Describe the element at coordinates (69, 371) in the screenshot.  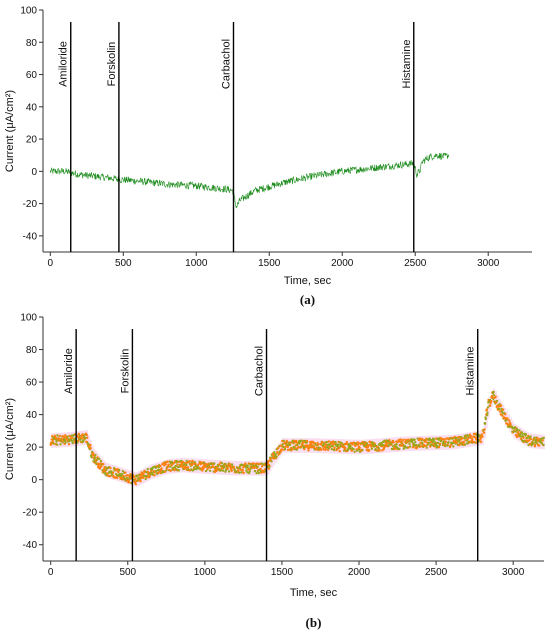
I see `event-label-amiloride: Amiloride` at that location.